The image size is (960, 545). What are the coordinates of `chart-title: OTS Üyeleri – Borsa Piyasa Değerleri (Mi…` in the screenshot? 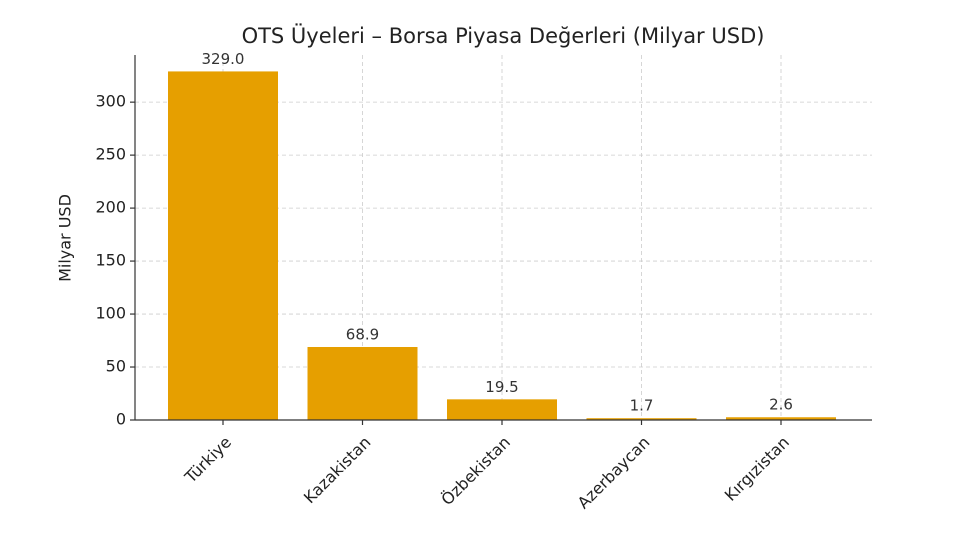 It's located at (503, 35).